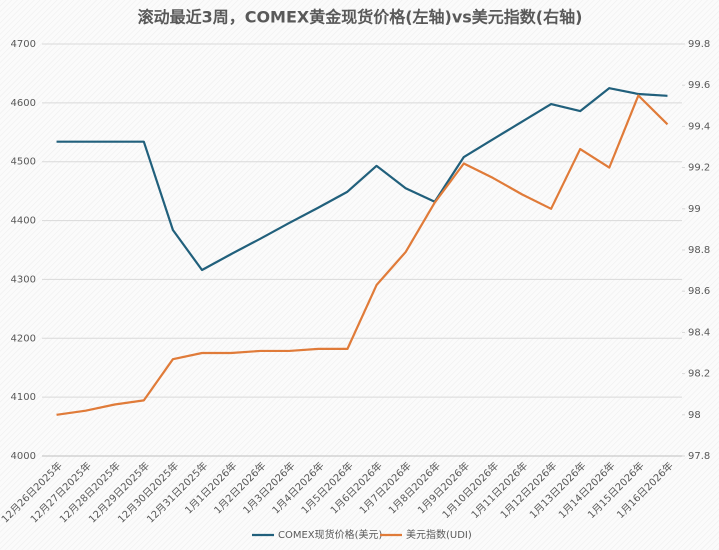  Describe the element at coordinates (23, 279) in the screenshot. I see `y-tick-label: 4300` at that location.